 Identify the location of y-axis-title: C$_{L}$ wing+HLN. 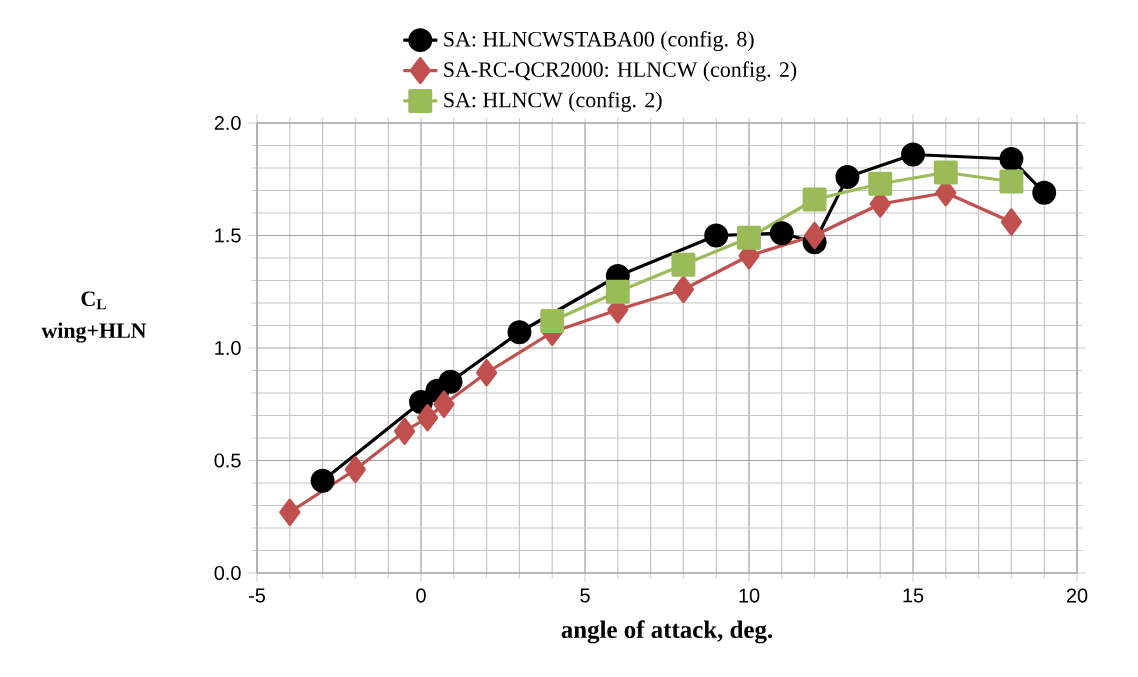
(94, 317).